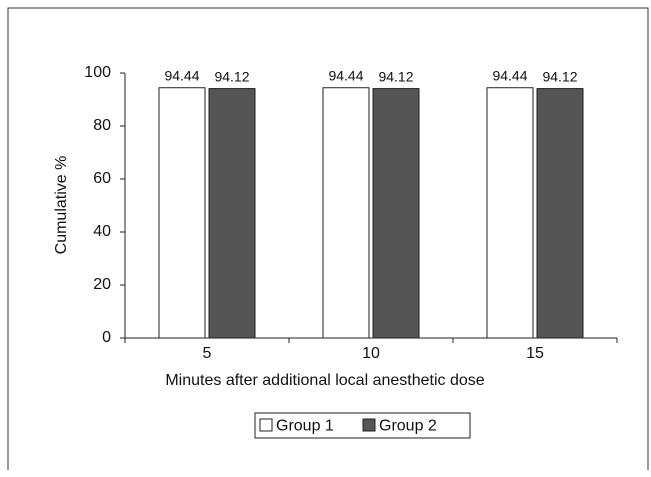 This screenshot has width=651, height=477. I want to click on x-tick-label: 10, so click(371, 353).